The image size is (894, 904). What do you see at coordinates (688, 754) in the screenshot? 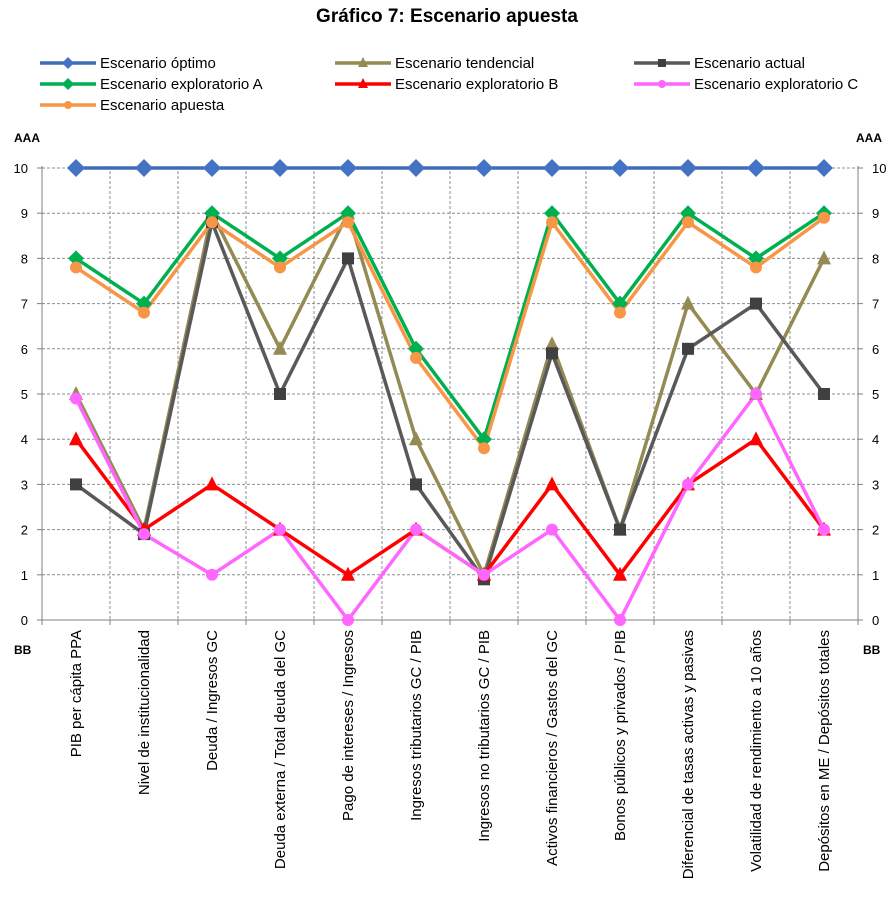
I see `category-label: Diferencial de tasas activas y pasivas` at bounding box center [688, 754].